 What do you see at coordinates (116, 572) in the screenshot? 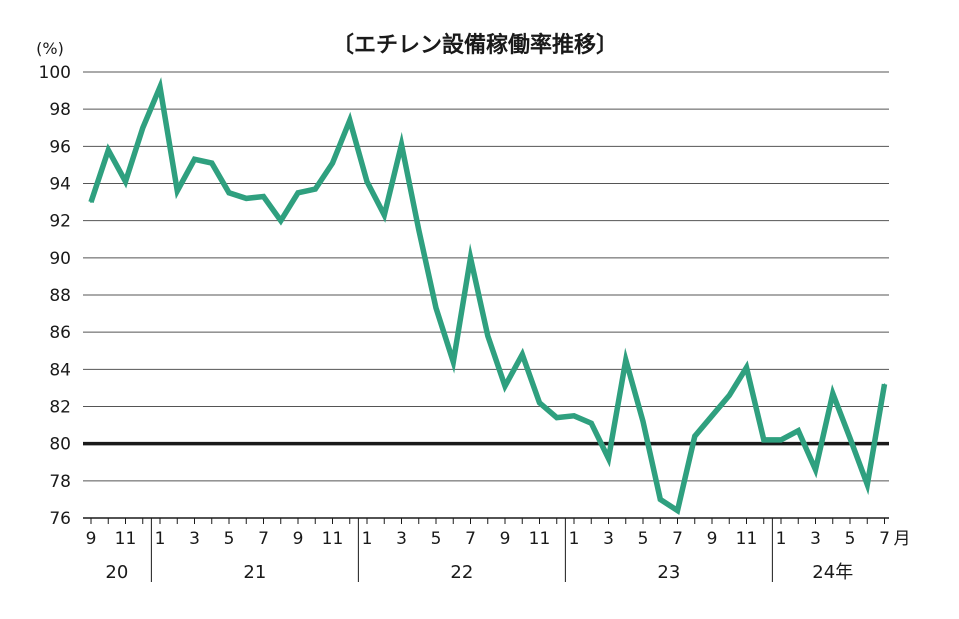
I see `year-label-0: 20` at bounding box center [116, 572].